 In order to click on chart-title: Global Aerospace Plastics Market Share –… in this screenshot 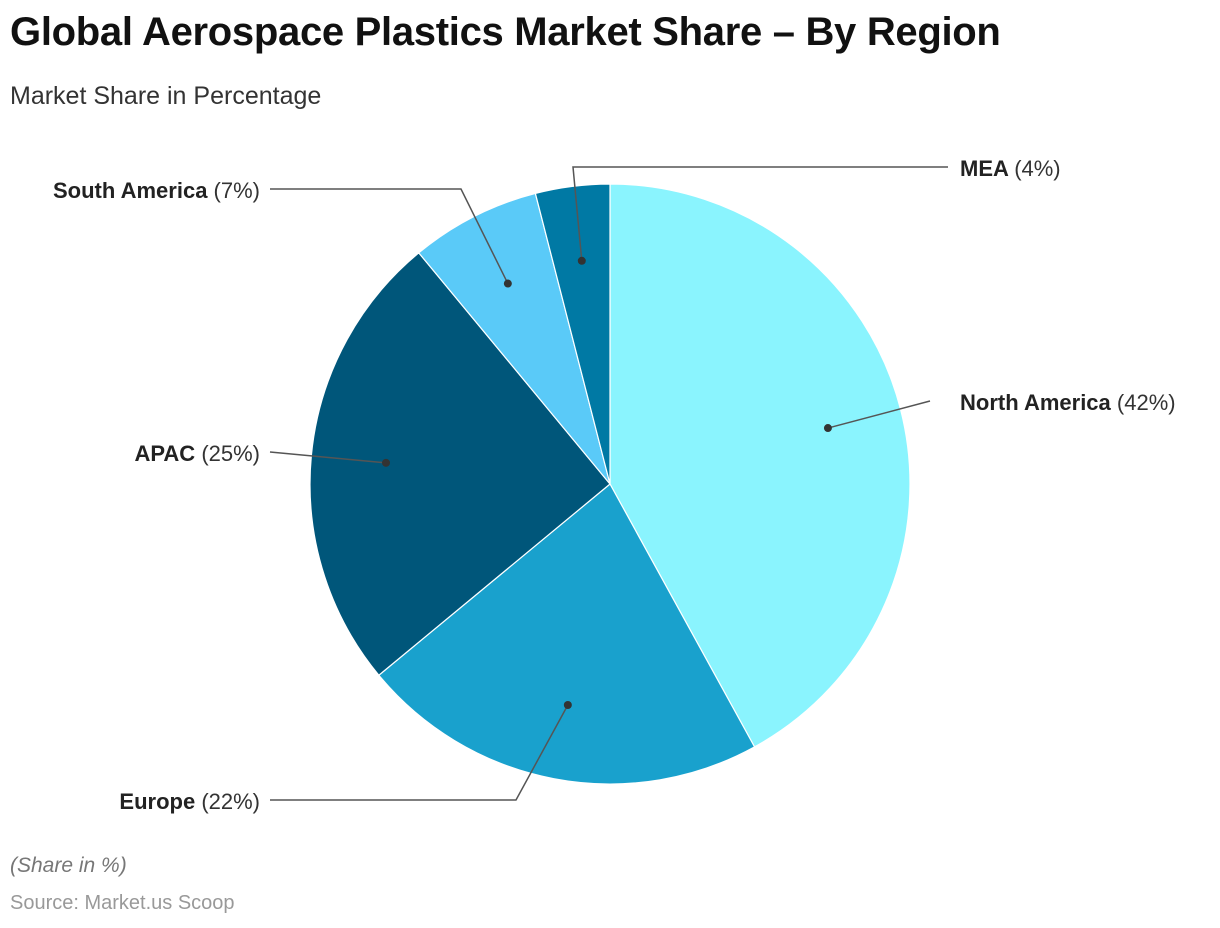, I will do `click(505, 32)`.